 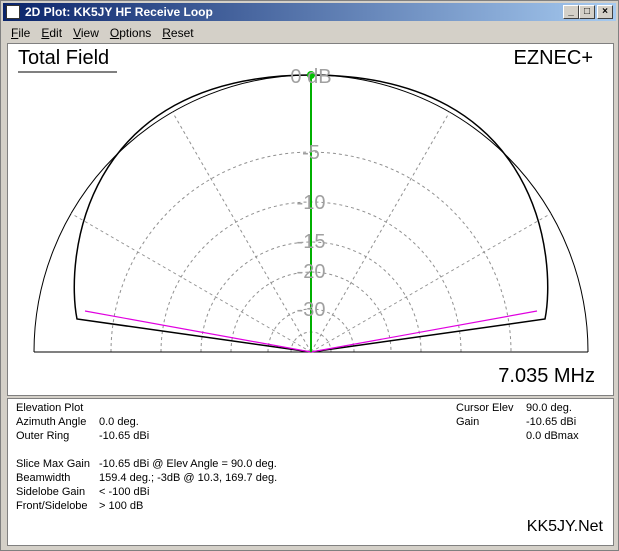 I want to click on menu-item: File, so click(x=21, y=33).